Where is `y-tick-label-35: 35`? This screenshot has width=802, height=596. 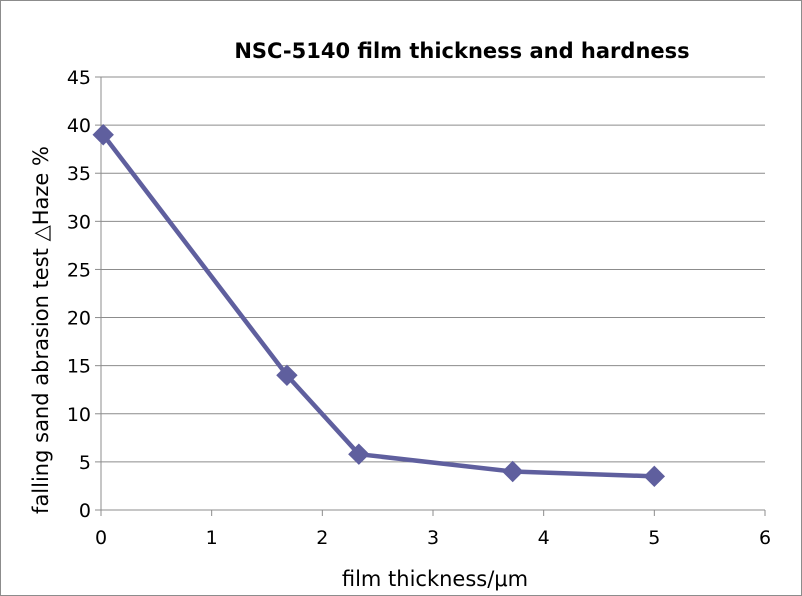 y-tick-label-35: 35 is located at coordinates (79, 174).